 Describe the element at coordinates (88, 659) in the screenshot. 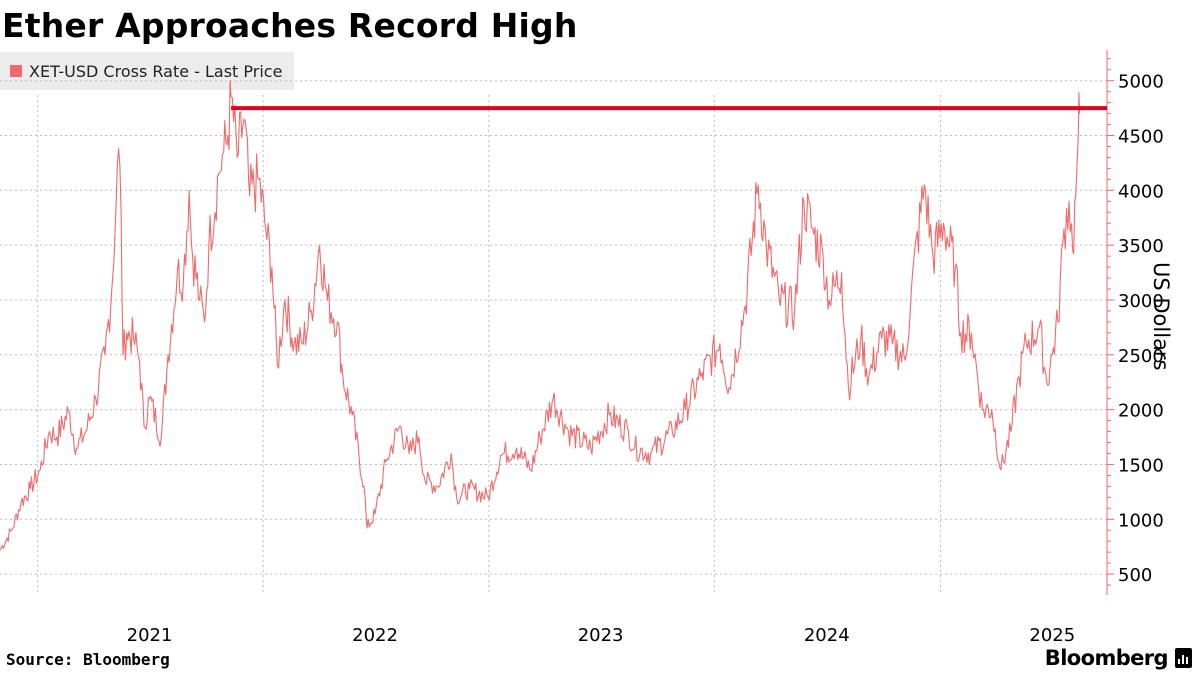

I see `source-note: Source: Bloomberg` at that location.